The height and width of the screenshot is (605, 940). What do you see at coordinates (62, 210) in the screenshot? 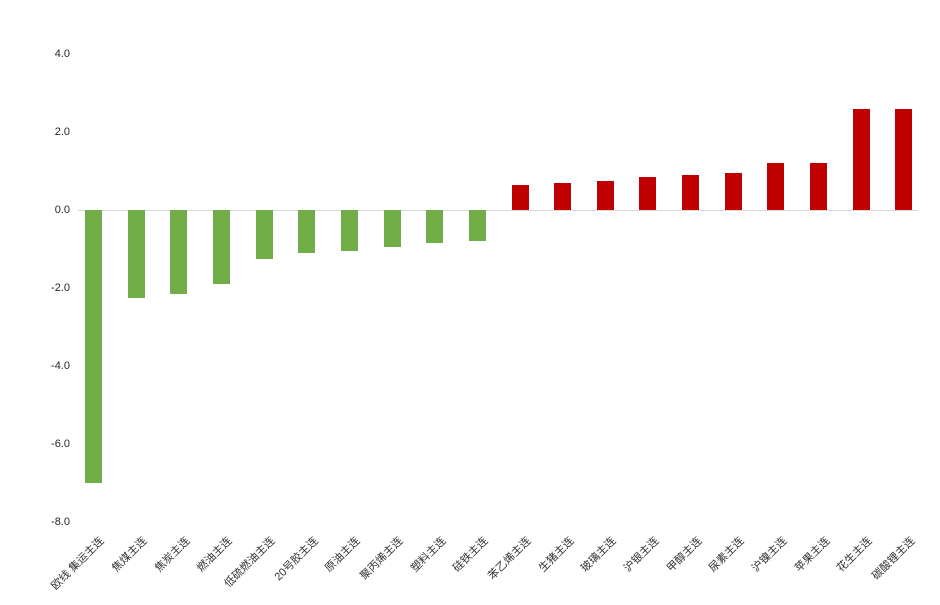
I see `y-tick-label: 0.0` at bounding box center [62, 210].